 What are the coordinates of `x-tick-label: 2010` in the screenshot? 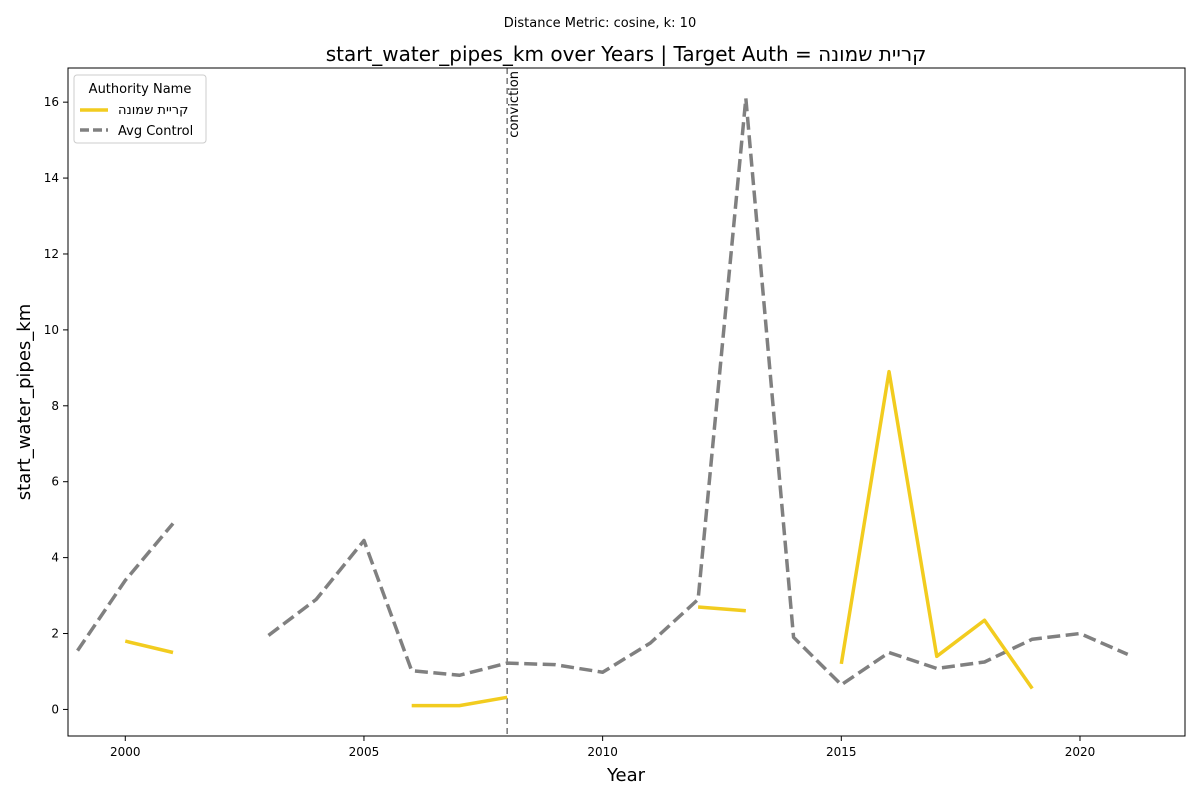 It's located at (602, 752).